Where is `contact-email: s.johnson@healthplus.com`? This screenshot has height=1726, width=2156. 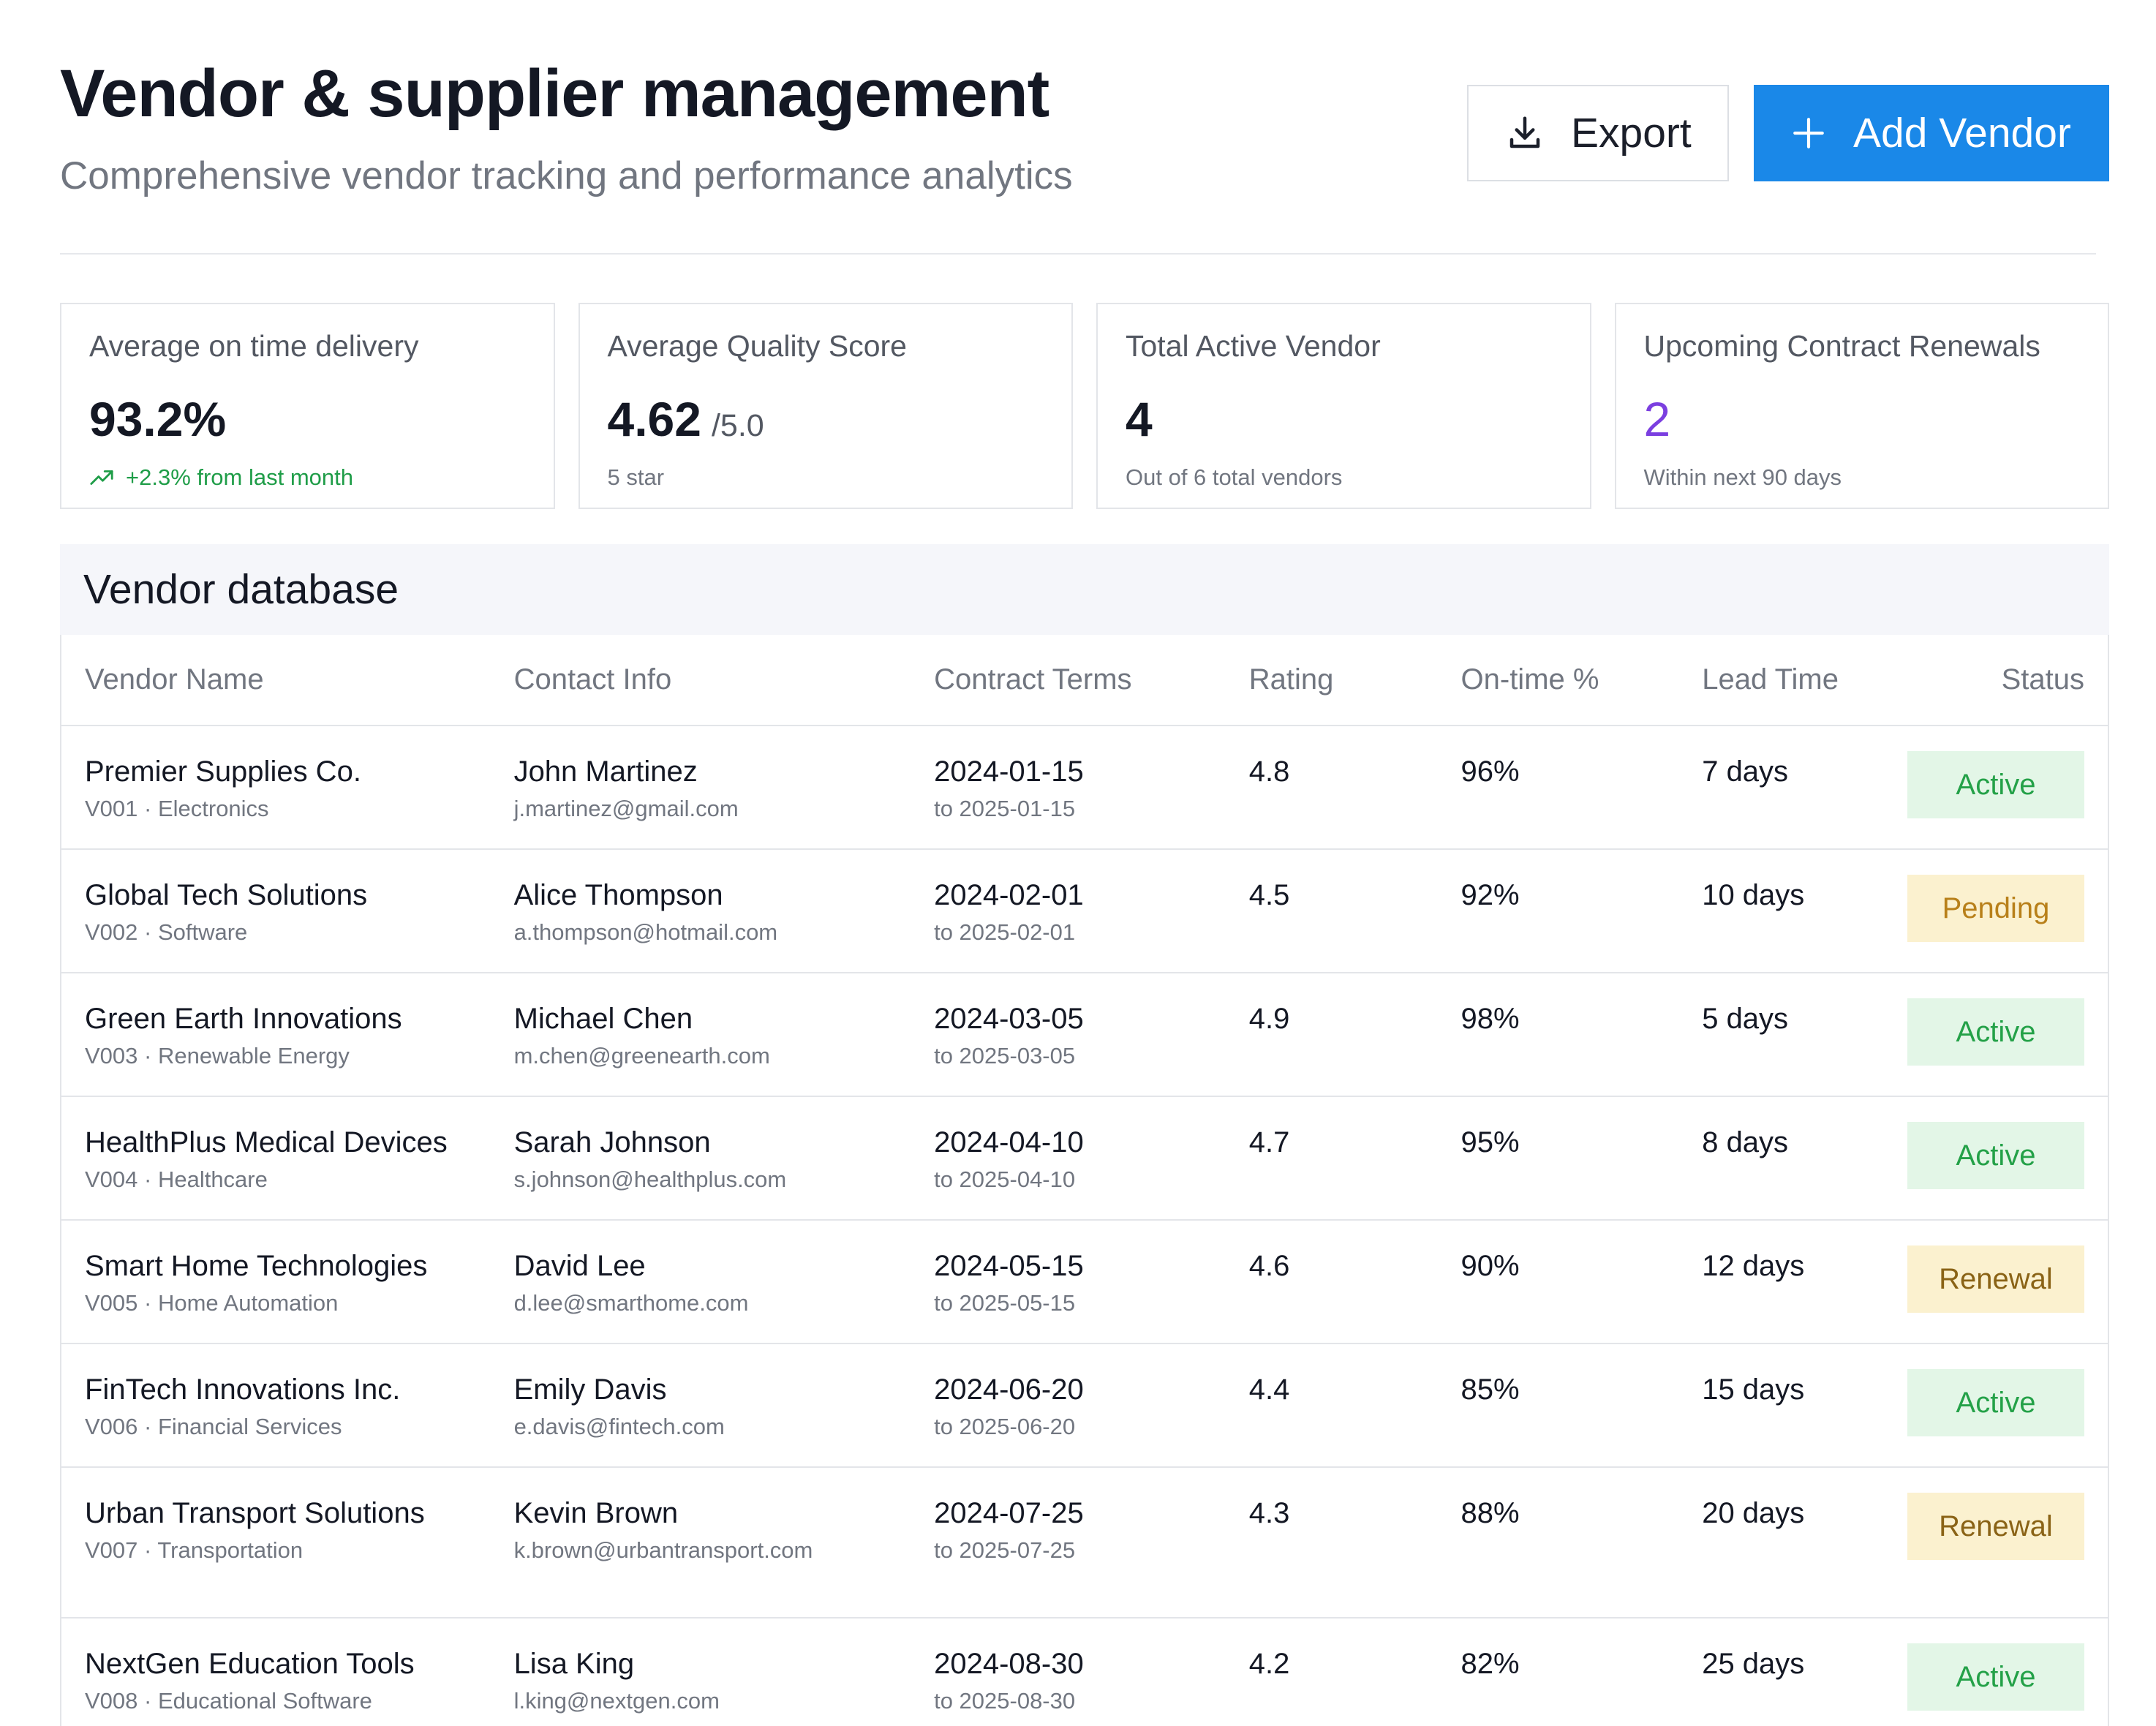 contact-email: s.johnson@healthplus.com is located at coordinates (650, 1179).